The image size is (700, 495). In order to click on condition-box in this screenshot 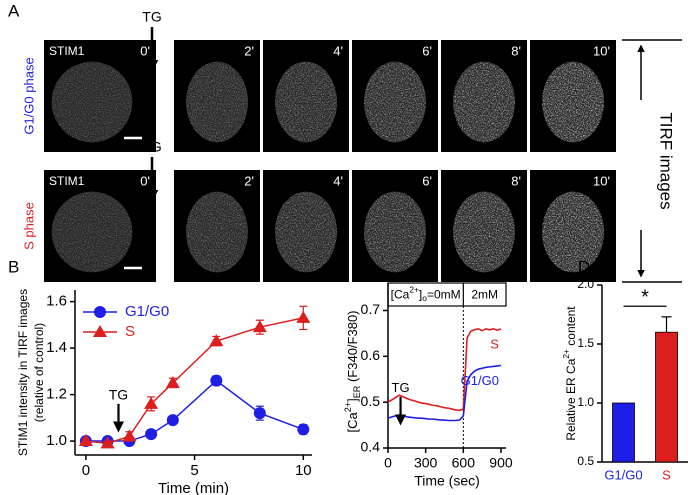, I will do `click(447, 294)`.